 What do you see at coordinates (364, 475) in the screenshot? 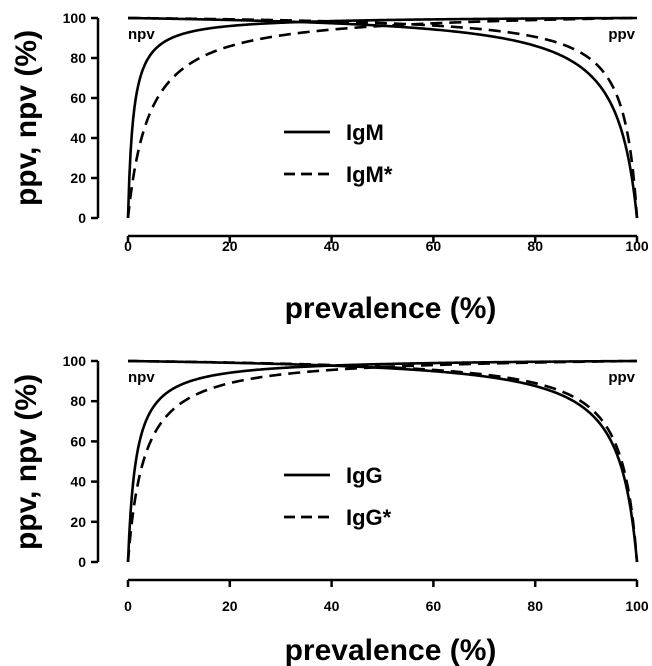
I see `legend-entry: IgG` at bounding box center [364, 475].